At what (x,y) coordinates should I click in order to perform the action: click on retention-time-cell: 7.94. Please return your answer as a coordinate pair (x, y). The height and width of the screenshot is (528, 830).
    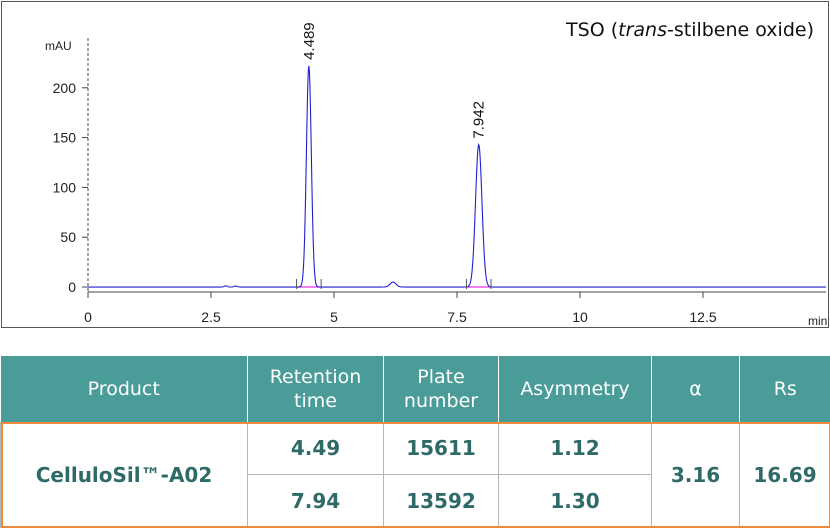
    Looking at the image, I should click on (315, 501).